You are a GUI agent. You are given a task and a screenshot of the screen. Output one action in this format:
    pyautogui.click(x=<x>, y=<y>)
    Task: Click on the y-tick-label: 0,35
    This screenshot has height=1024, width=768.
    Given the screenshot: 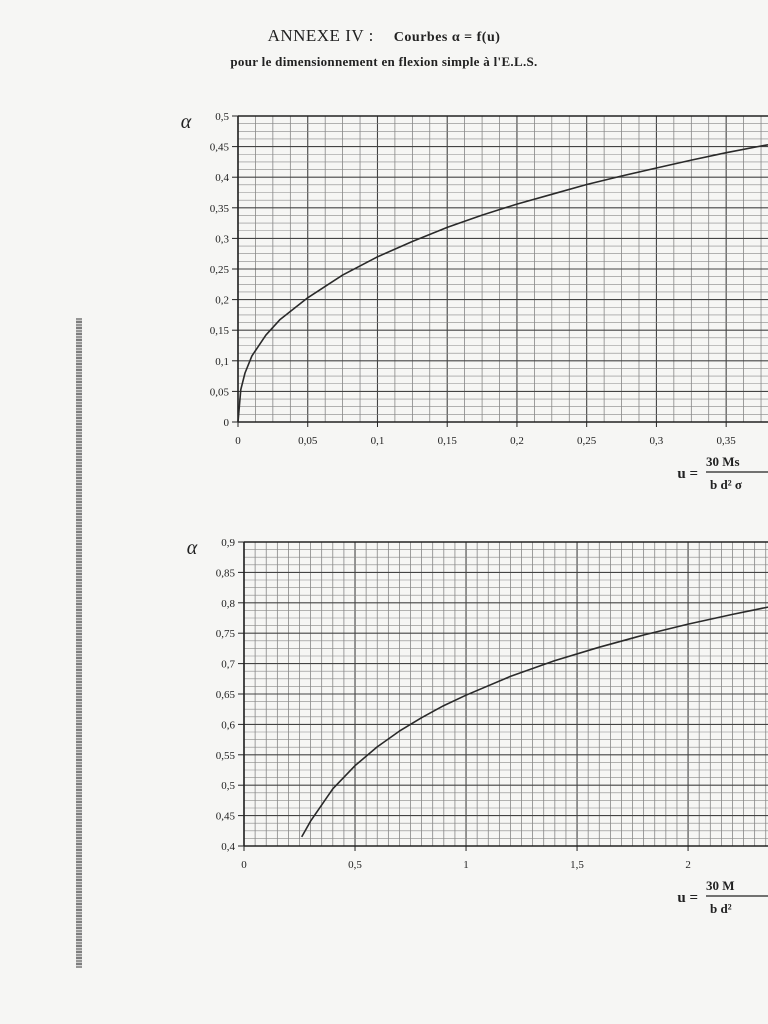 What is the action you would take?
    pyautogui.click(x=220, y=209)
    